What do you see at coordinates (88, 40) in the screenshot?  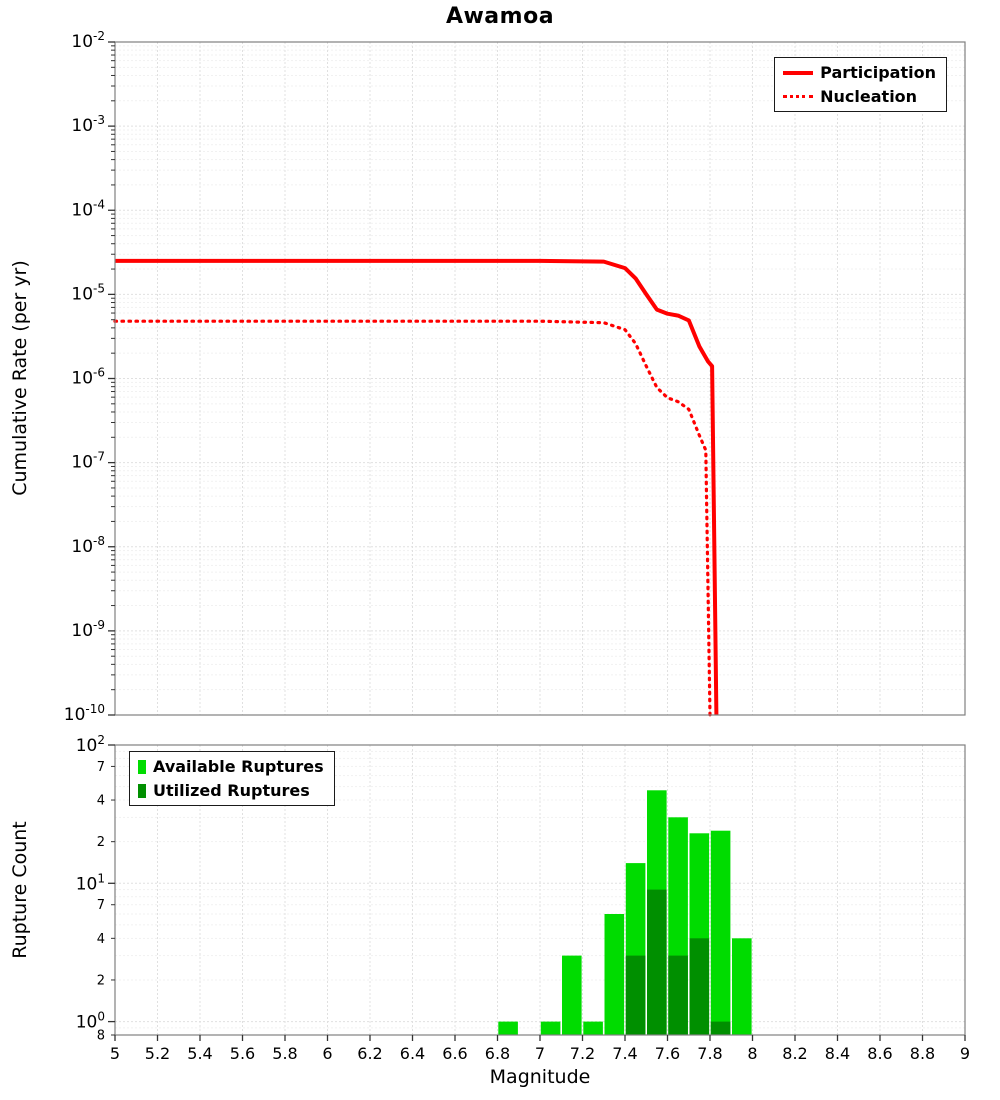 I see `y-tick-label: 10⁻²` at bounding box center [88, 40].